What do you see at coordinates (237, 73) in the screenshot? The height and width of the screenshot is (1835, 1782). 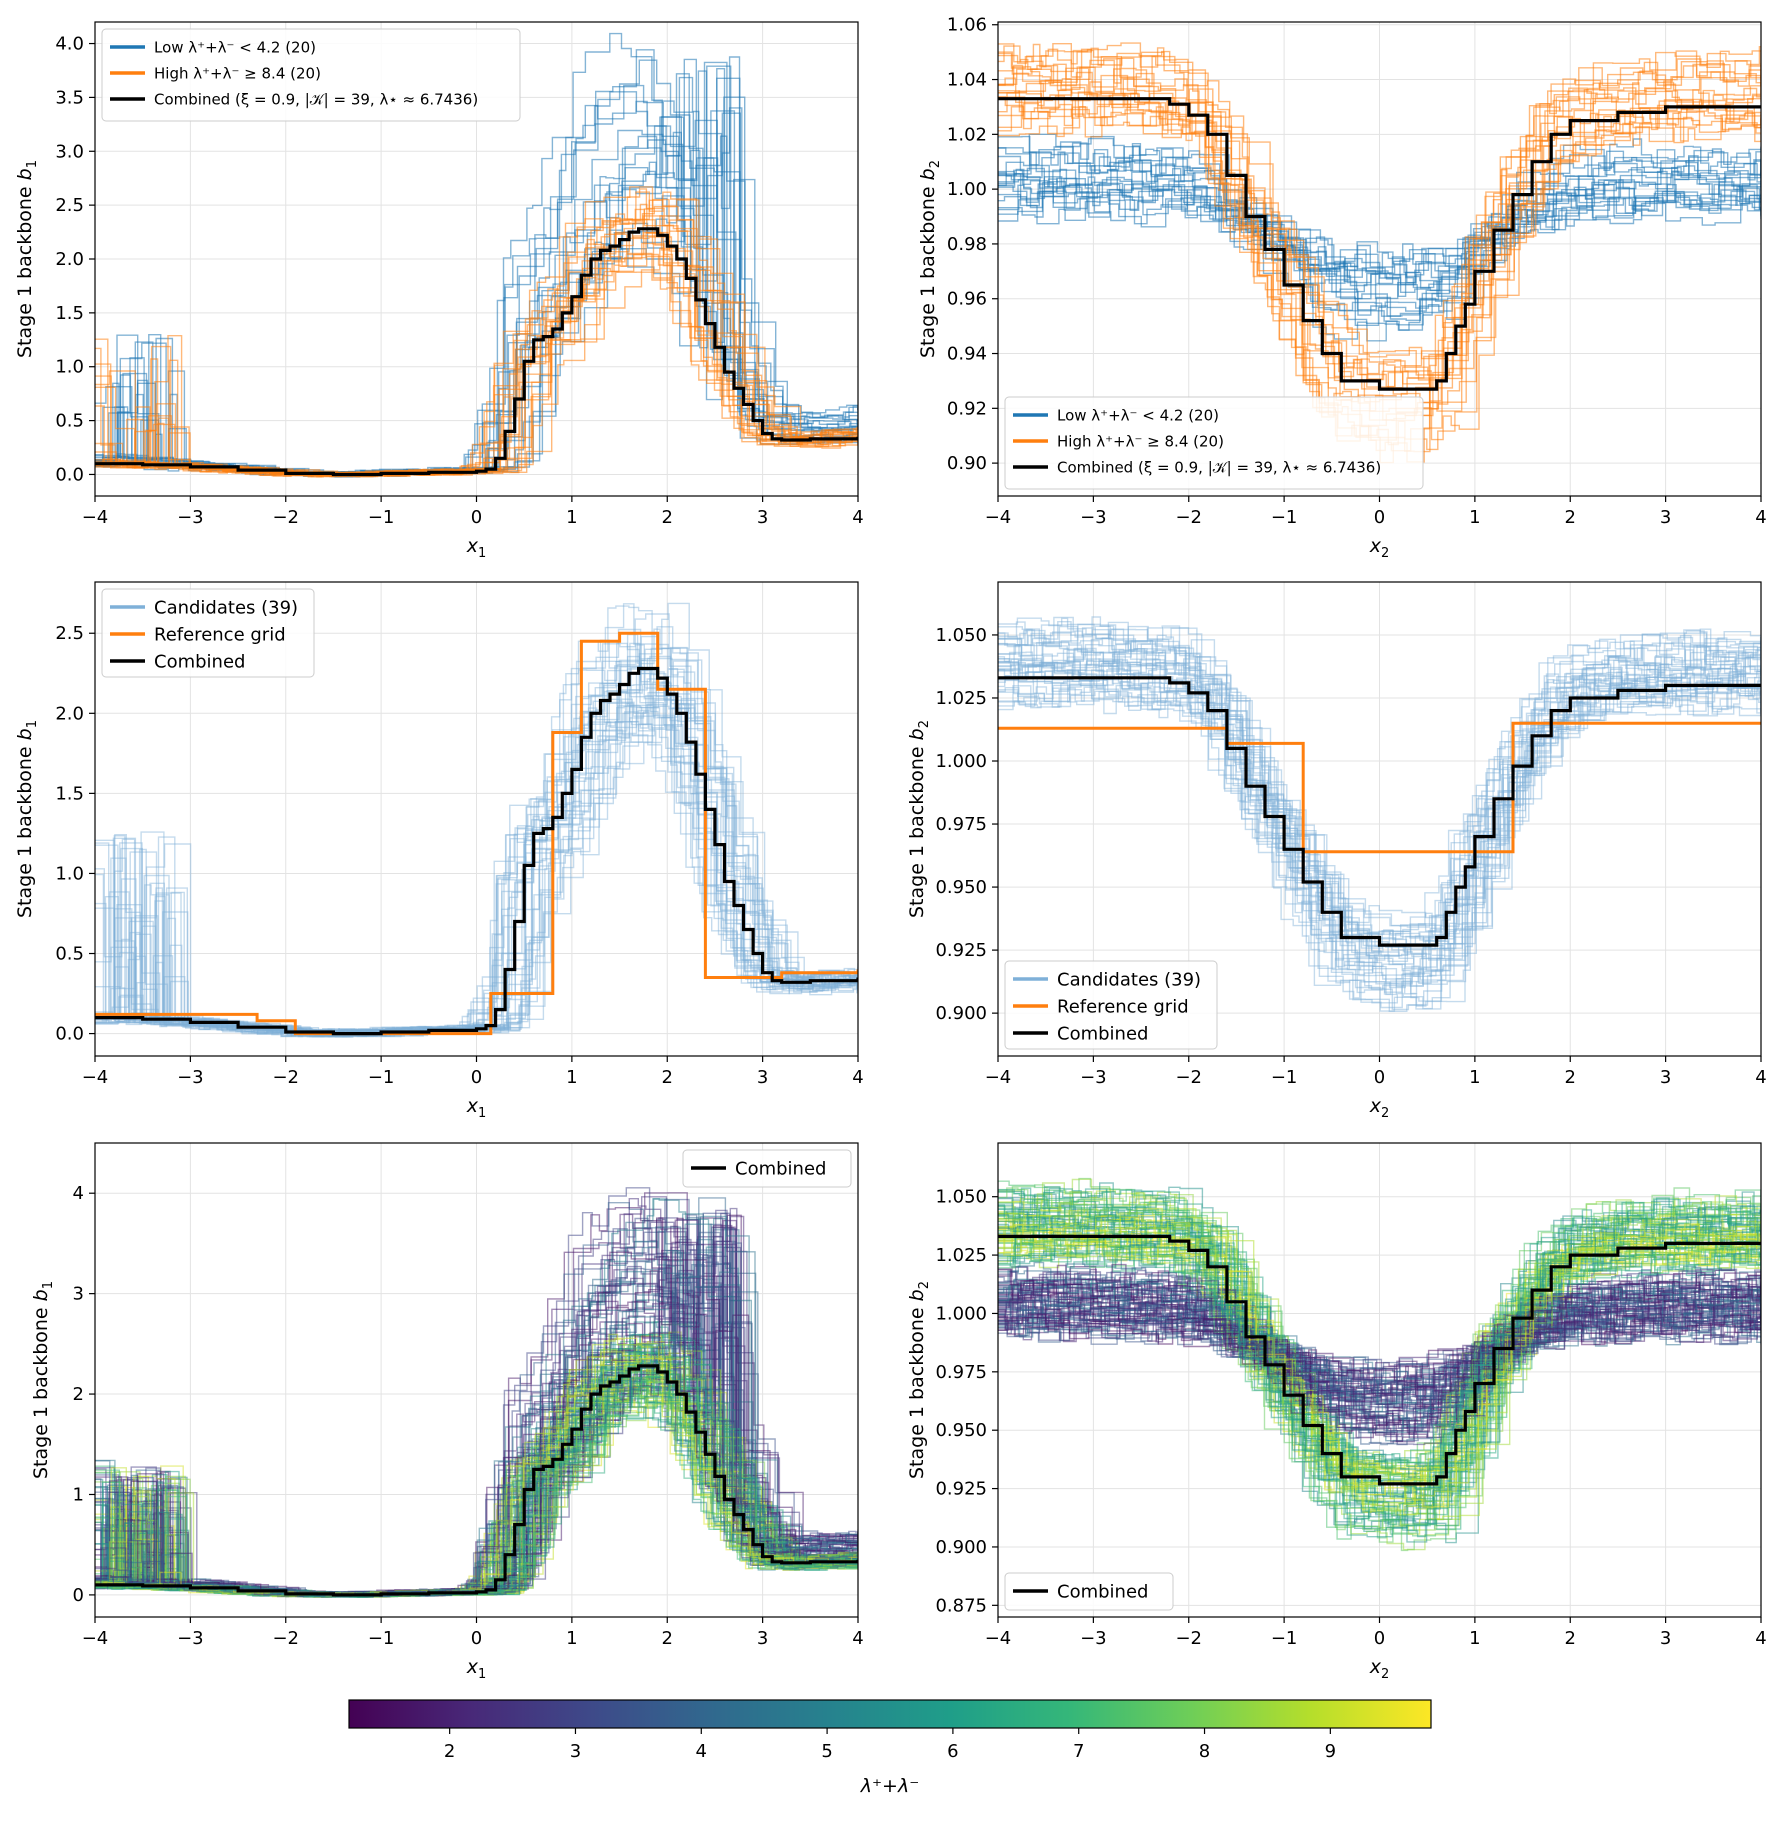 I see `legend-entry: High λ⁺+λ⁻ ≥ 8.4 (20)` at bounding box center [237, 73].